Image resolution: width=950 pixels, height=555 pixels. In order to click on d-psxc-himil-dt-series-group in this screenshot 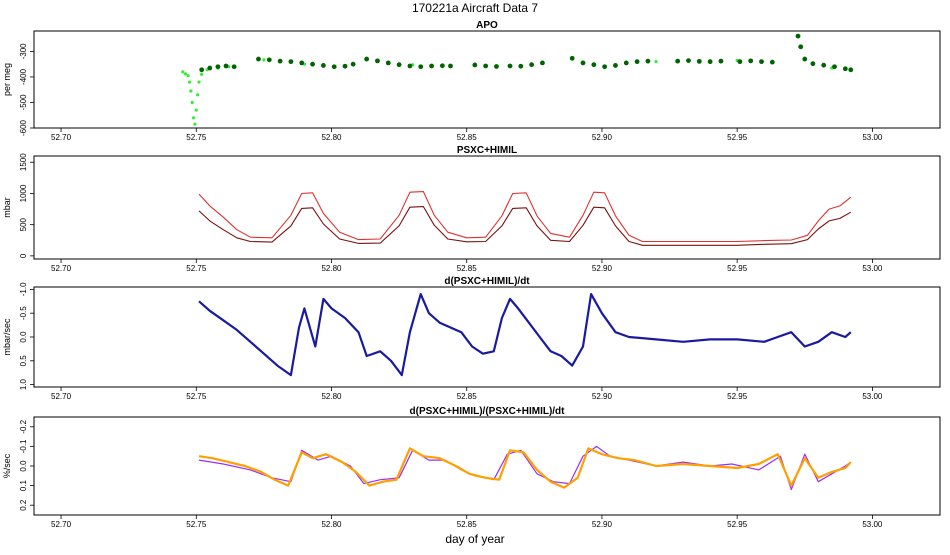, I will do `click(525, 335)`.